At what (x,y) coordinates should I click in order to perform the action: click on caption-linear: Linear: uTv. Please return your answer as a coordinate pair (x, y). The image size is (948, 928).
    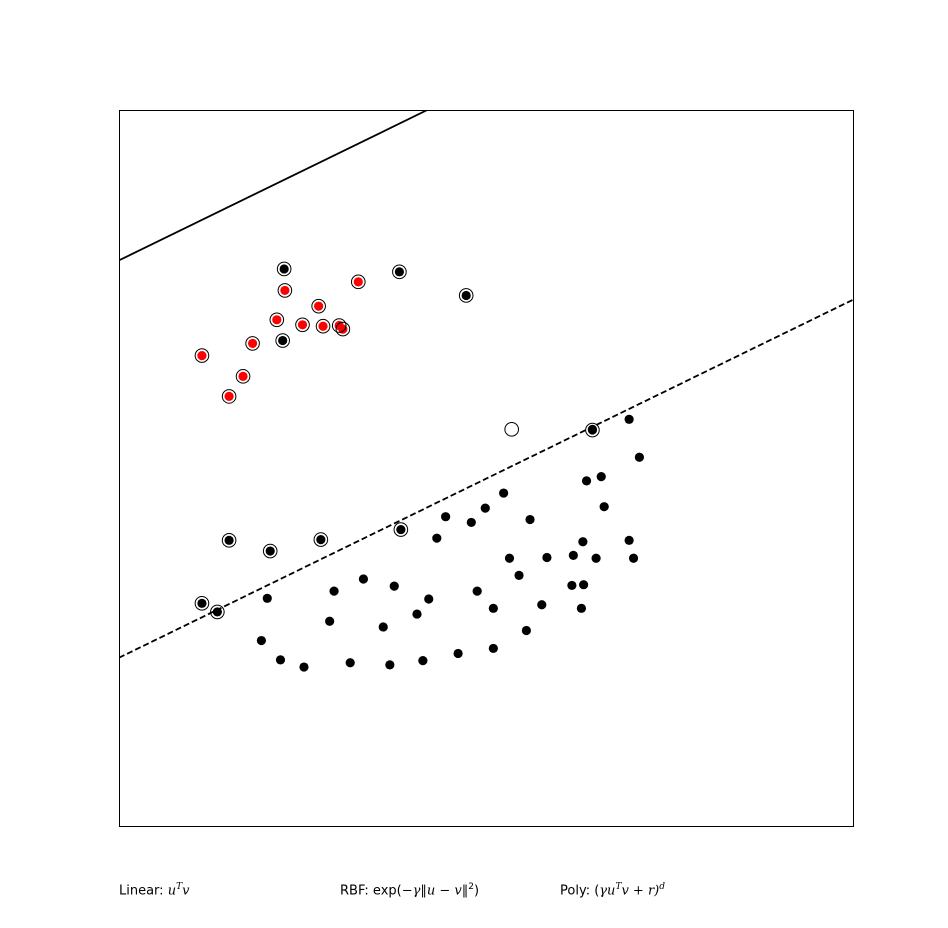
    Looking at the image, I should click on (154, 890).